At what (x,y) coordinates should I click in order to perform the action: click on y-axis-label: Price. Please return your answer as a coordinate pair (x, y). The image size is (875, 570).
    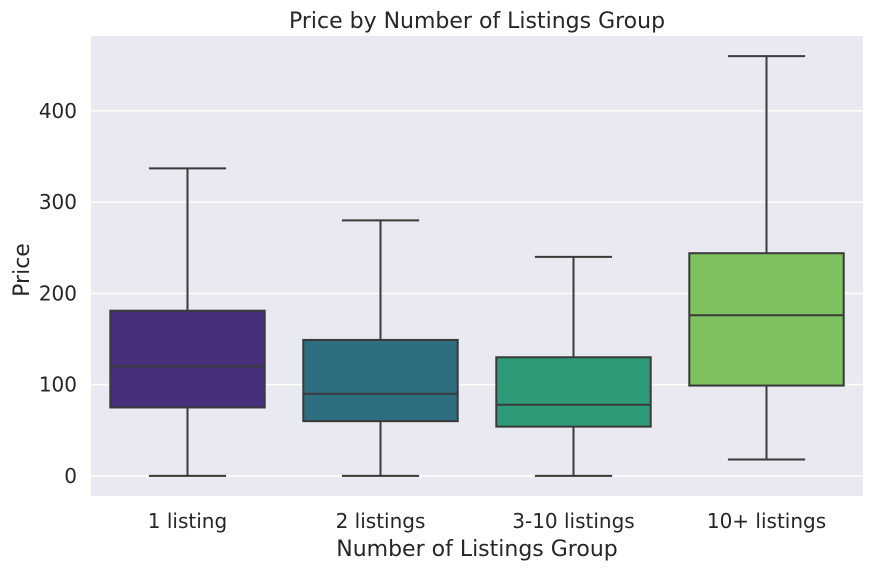
    Looking at the image, I should click on (22, 270).